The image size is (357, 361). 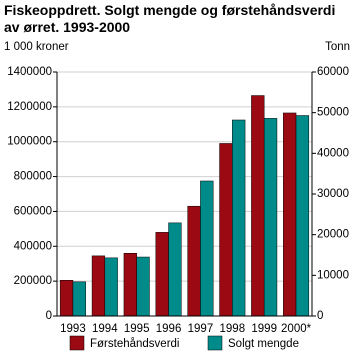 What do you see at coordinates (201, 329) in the screenshot?
I see `x-tick-label: 1997` at bounding box center [201, 329].